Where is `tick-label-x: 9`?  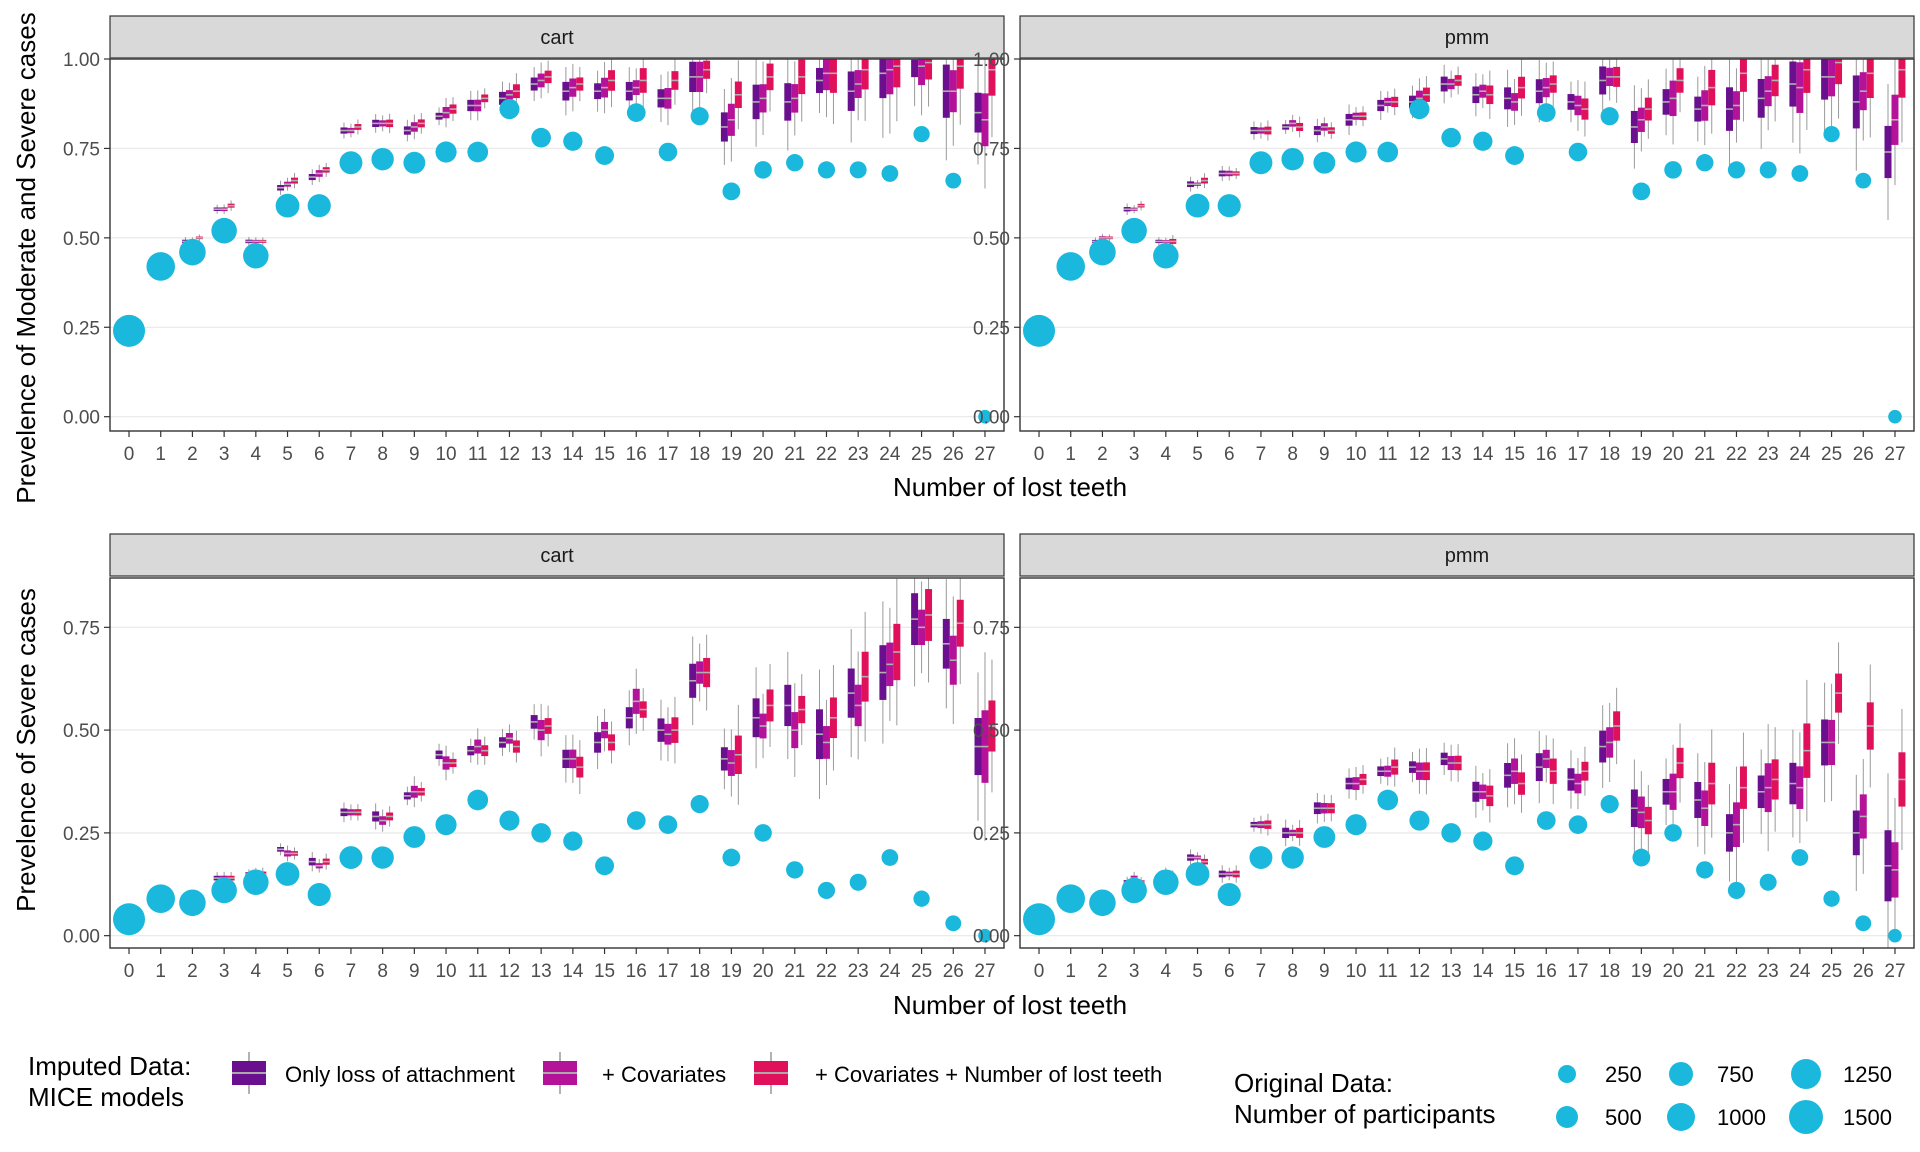 tick-label-x: 9 is located at coordinates (414, 454).